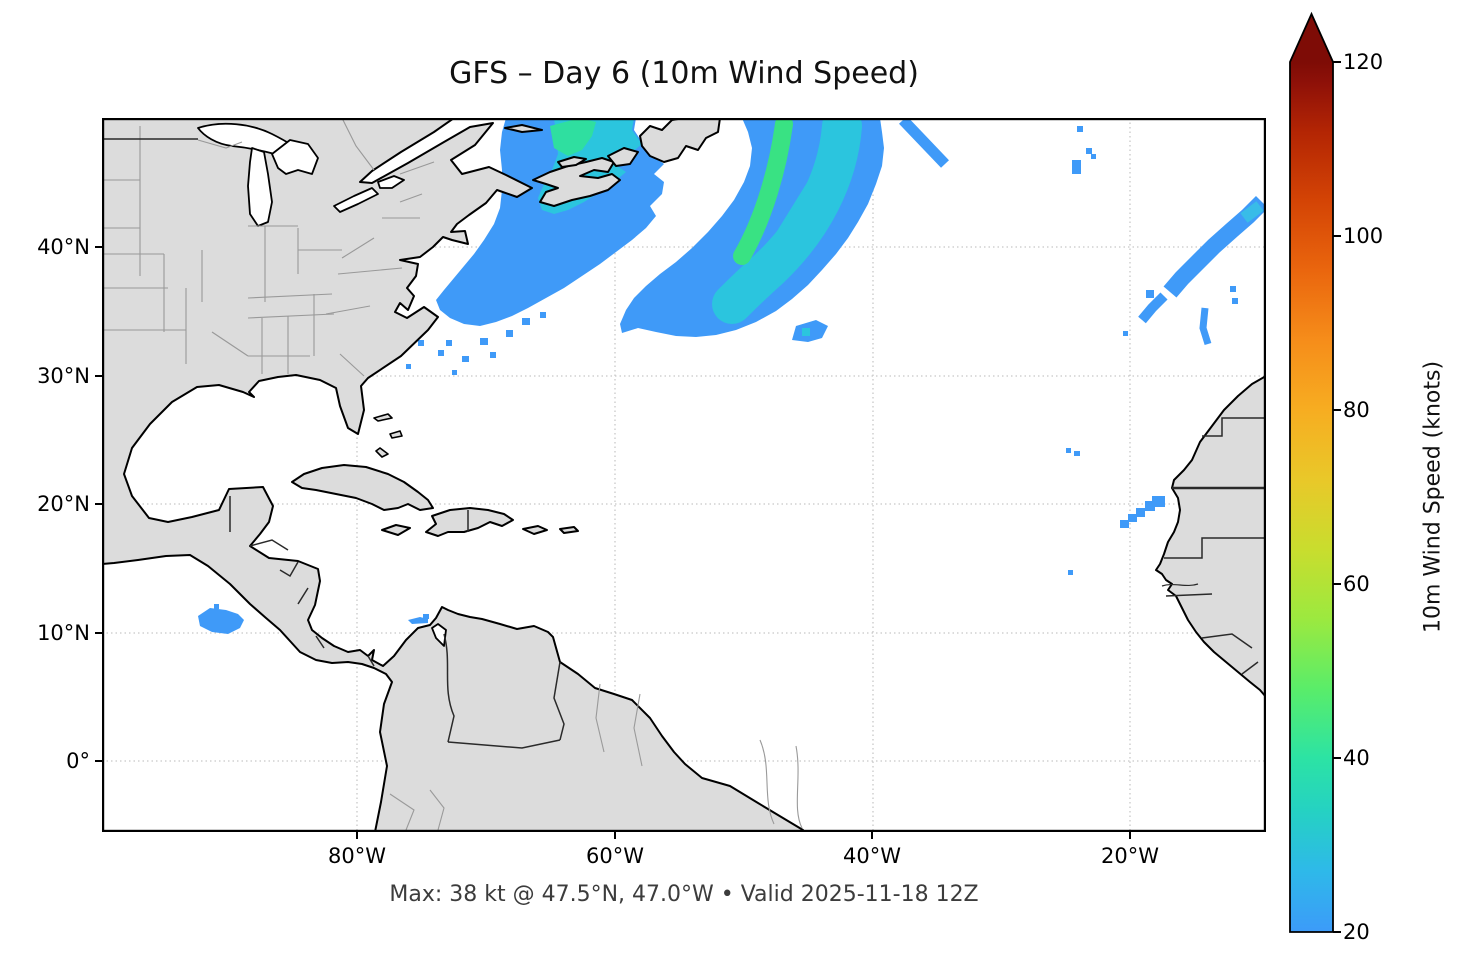 The height and width of the screenshot is (969, 1466). Describe the element at coordinates (1363, 236) in the screenshot. I see `cbtick-label-100: 100` at that location.